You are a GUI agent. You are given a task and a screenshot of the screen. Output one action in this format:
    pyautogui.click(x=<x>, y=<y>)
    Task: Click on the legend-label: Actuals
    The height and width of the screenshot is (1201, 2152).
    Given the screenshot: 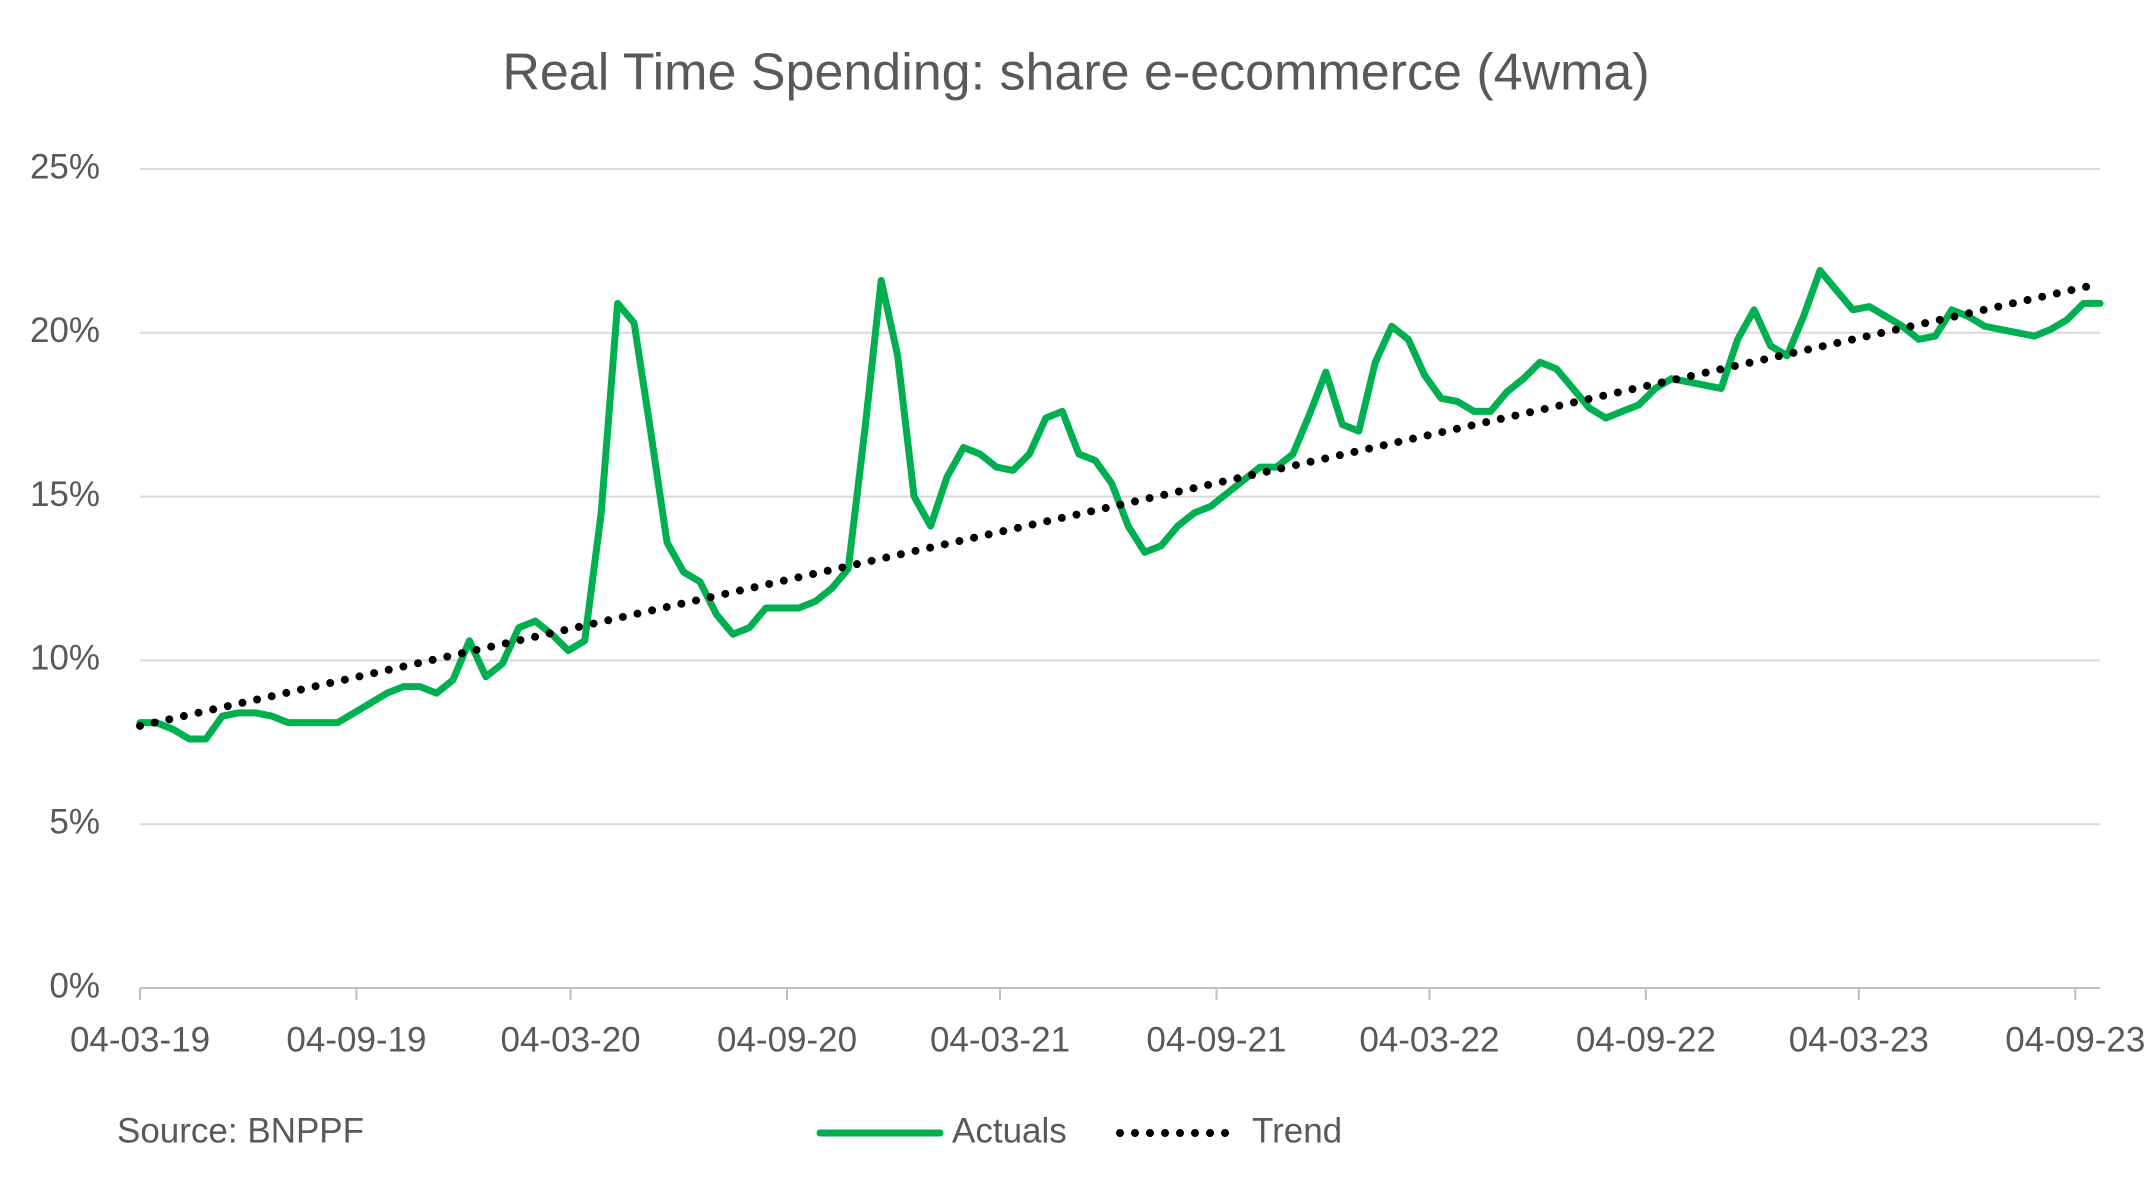 What is the action you would take?
    pyautogui.click(x=1009, y=1130)
    